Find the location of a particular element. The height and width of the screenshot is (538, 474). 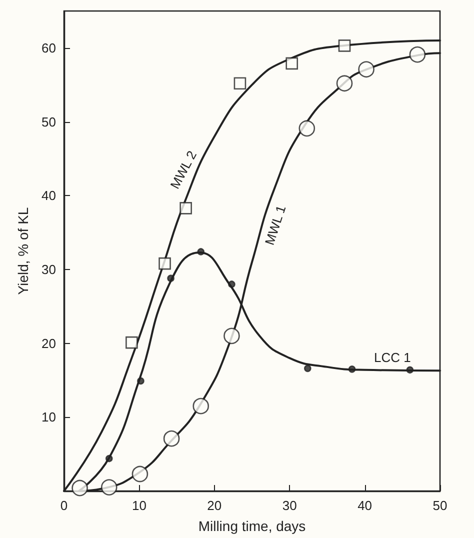

y-tick-label: 30 is located at coordinates (49, 269).